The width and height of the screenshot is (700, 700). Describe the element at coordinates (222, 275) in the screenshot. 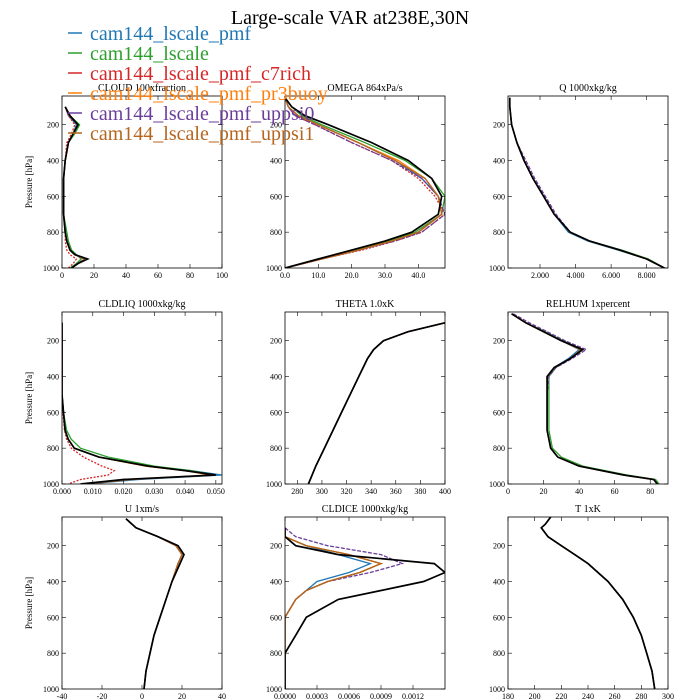

I see `x-tick-label: 100` at that location.